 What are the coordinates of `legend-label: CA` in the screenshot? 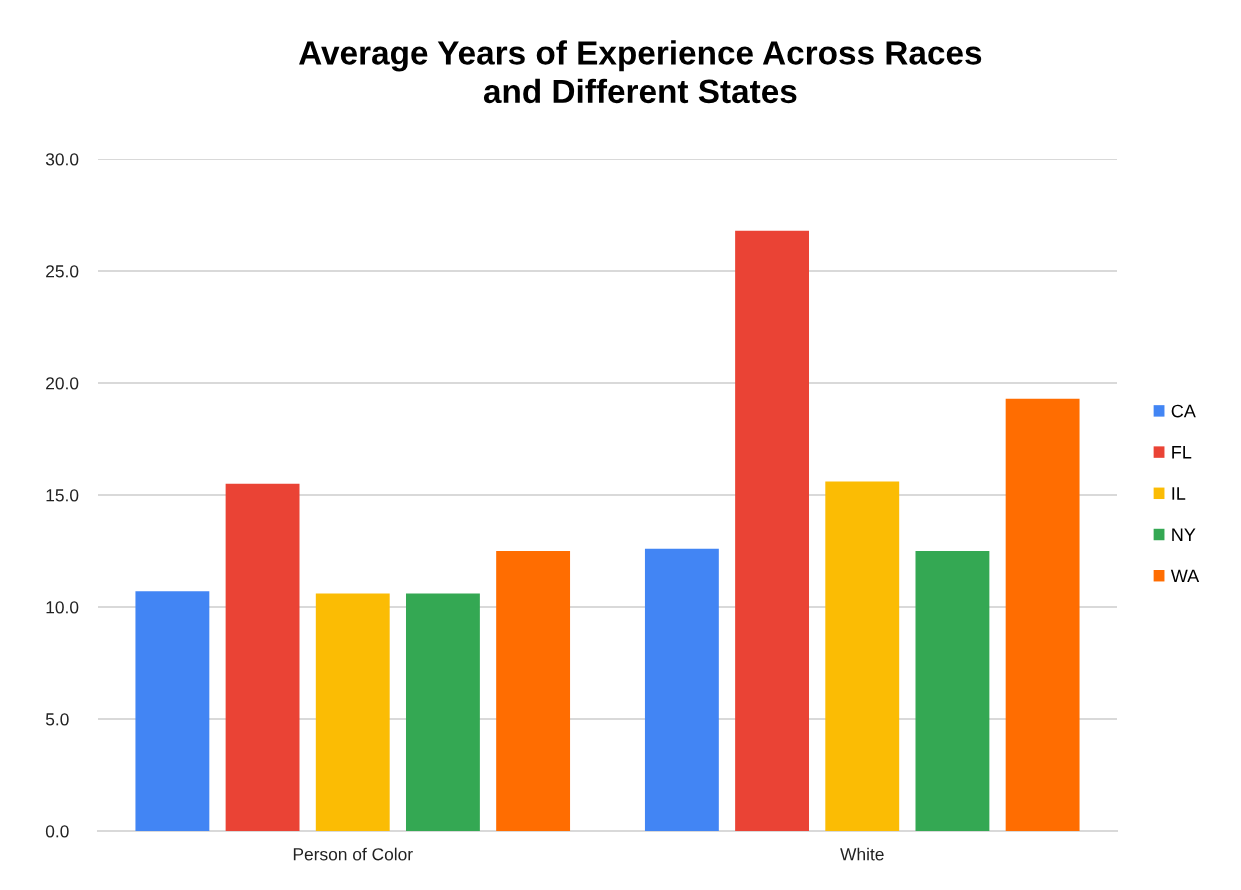 It's located at (1183, 411).